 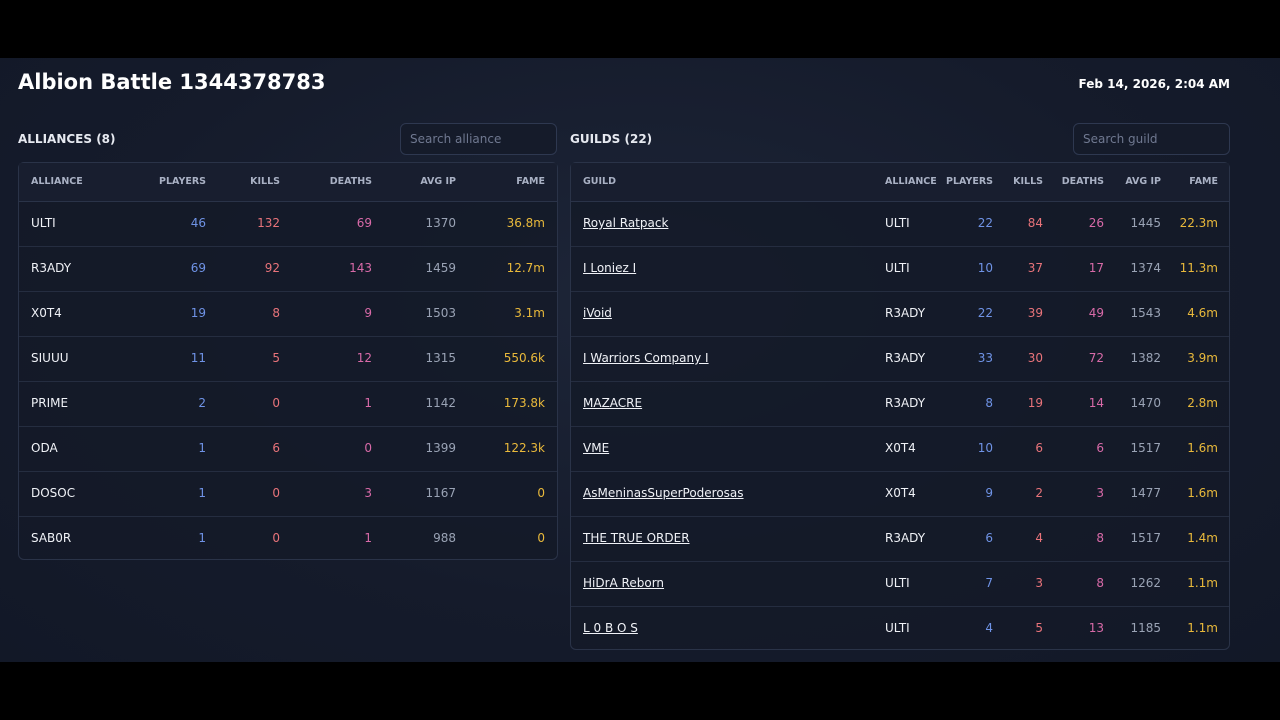 What do you see at coordinates (440, 358) in the screenshot?
I see `avg-ip: 1315` at bounding box center [440, 358].